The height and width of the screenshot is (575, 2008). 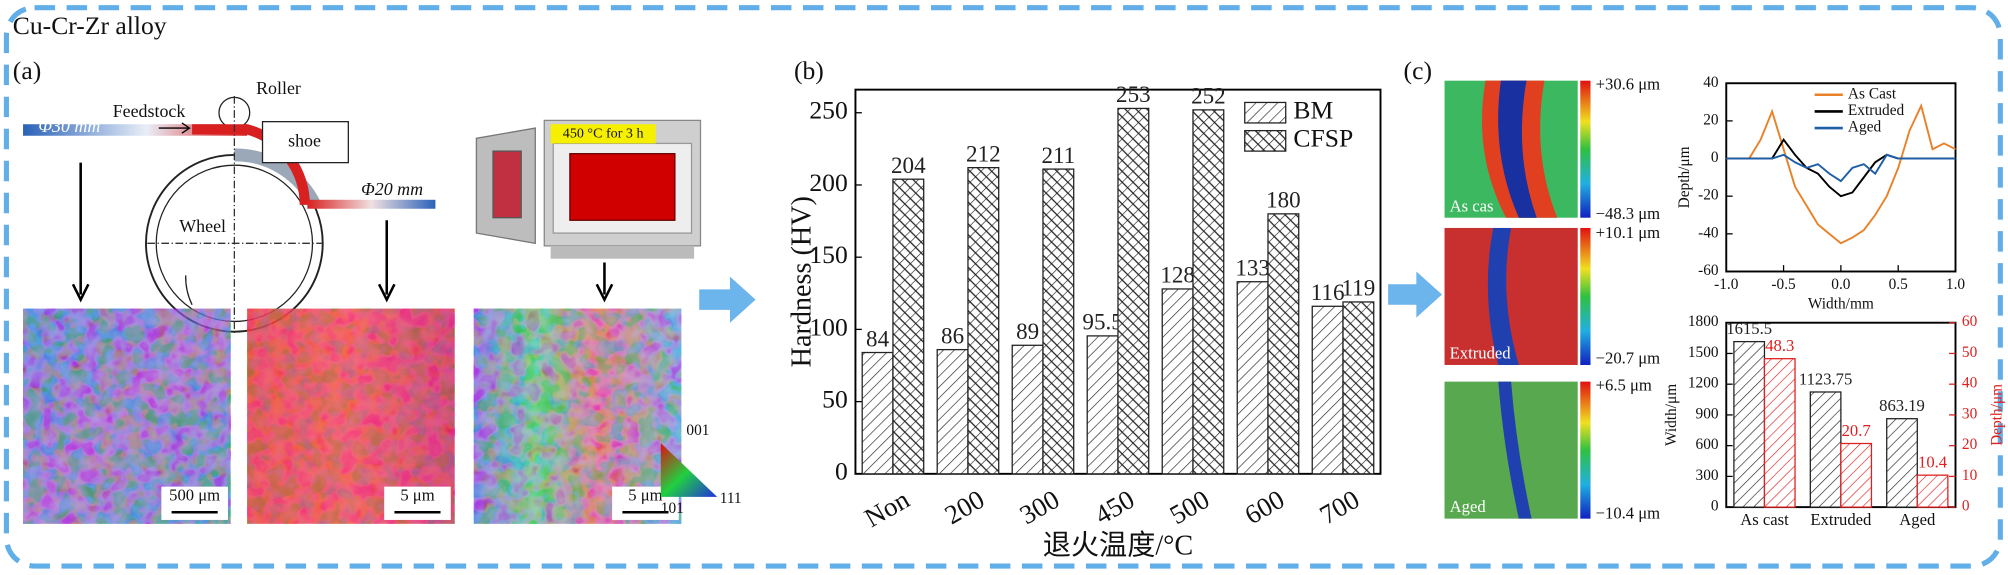 What do you see at coordinates (828, 182) in the screenshot?
I see `y-tick-label: 200` at bounding box center [828, 182].